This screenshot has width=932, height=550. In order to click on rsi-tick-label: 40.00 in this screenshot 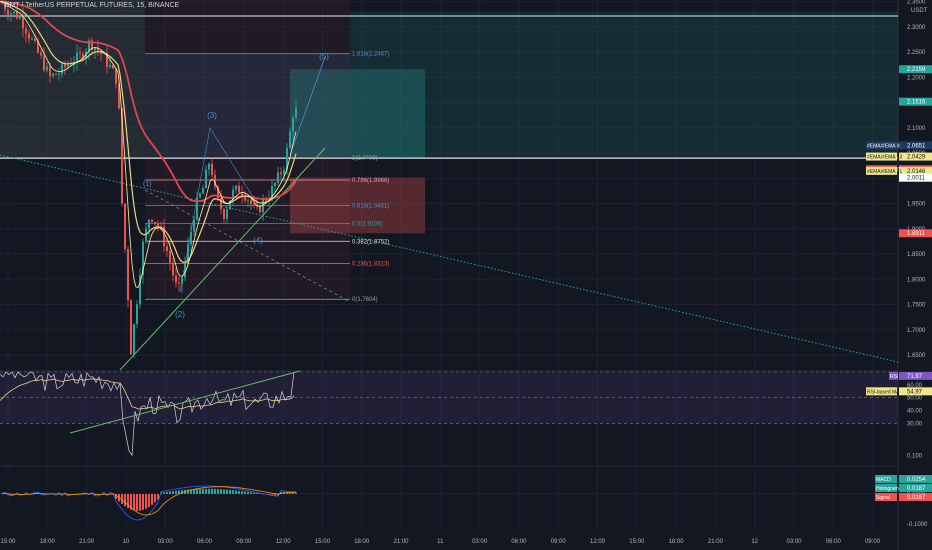, I will do `click(915, 412)`.